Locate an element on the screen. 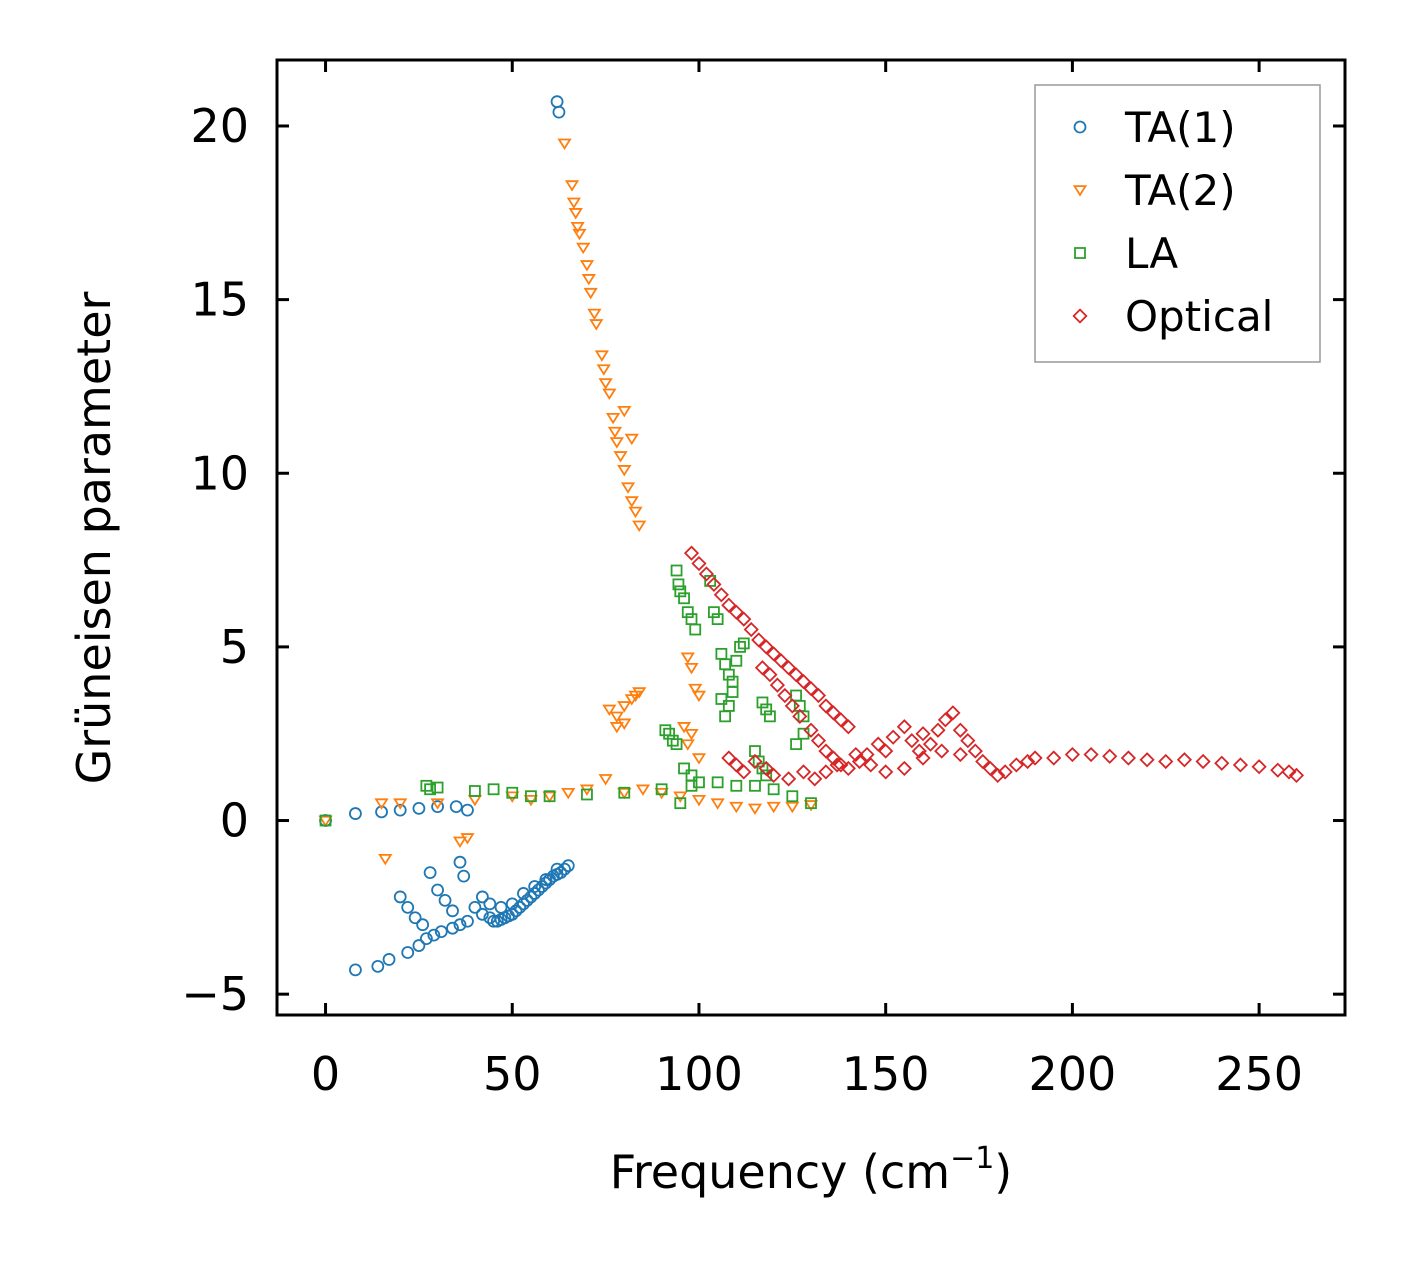 The width and height of the screenshot is (1406, 1264). x-tick-label: 150 is located at coordinates (886, 1074).